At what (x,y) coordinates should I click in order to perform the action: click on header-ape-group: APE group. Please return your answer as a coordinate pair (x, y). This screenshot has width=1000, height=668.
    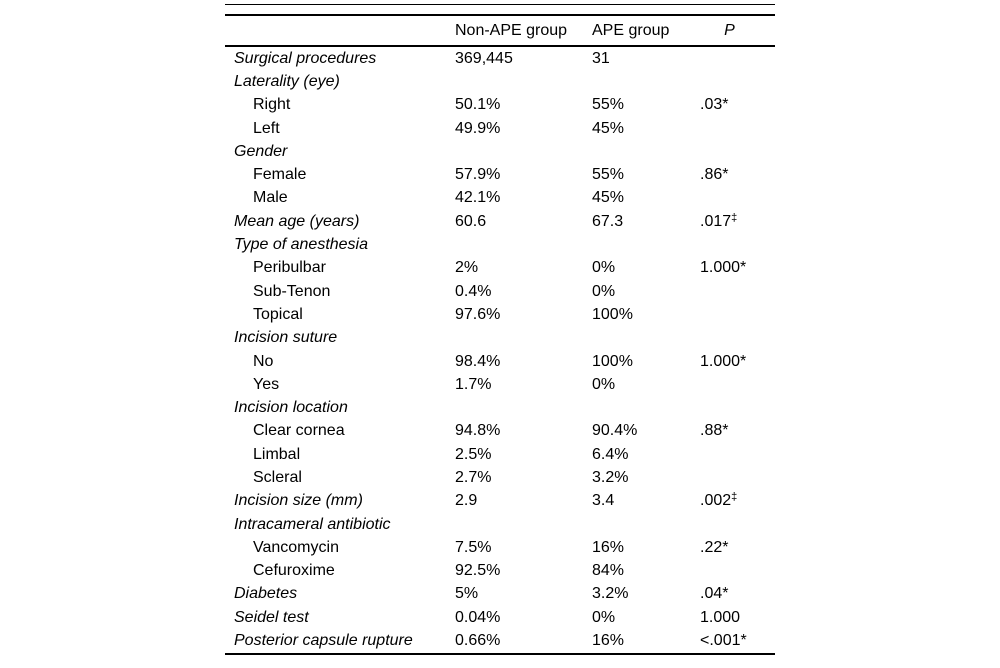
    Looking at the image, I should click on (631, 30).